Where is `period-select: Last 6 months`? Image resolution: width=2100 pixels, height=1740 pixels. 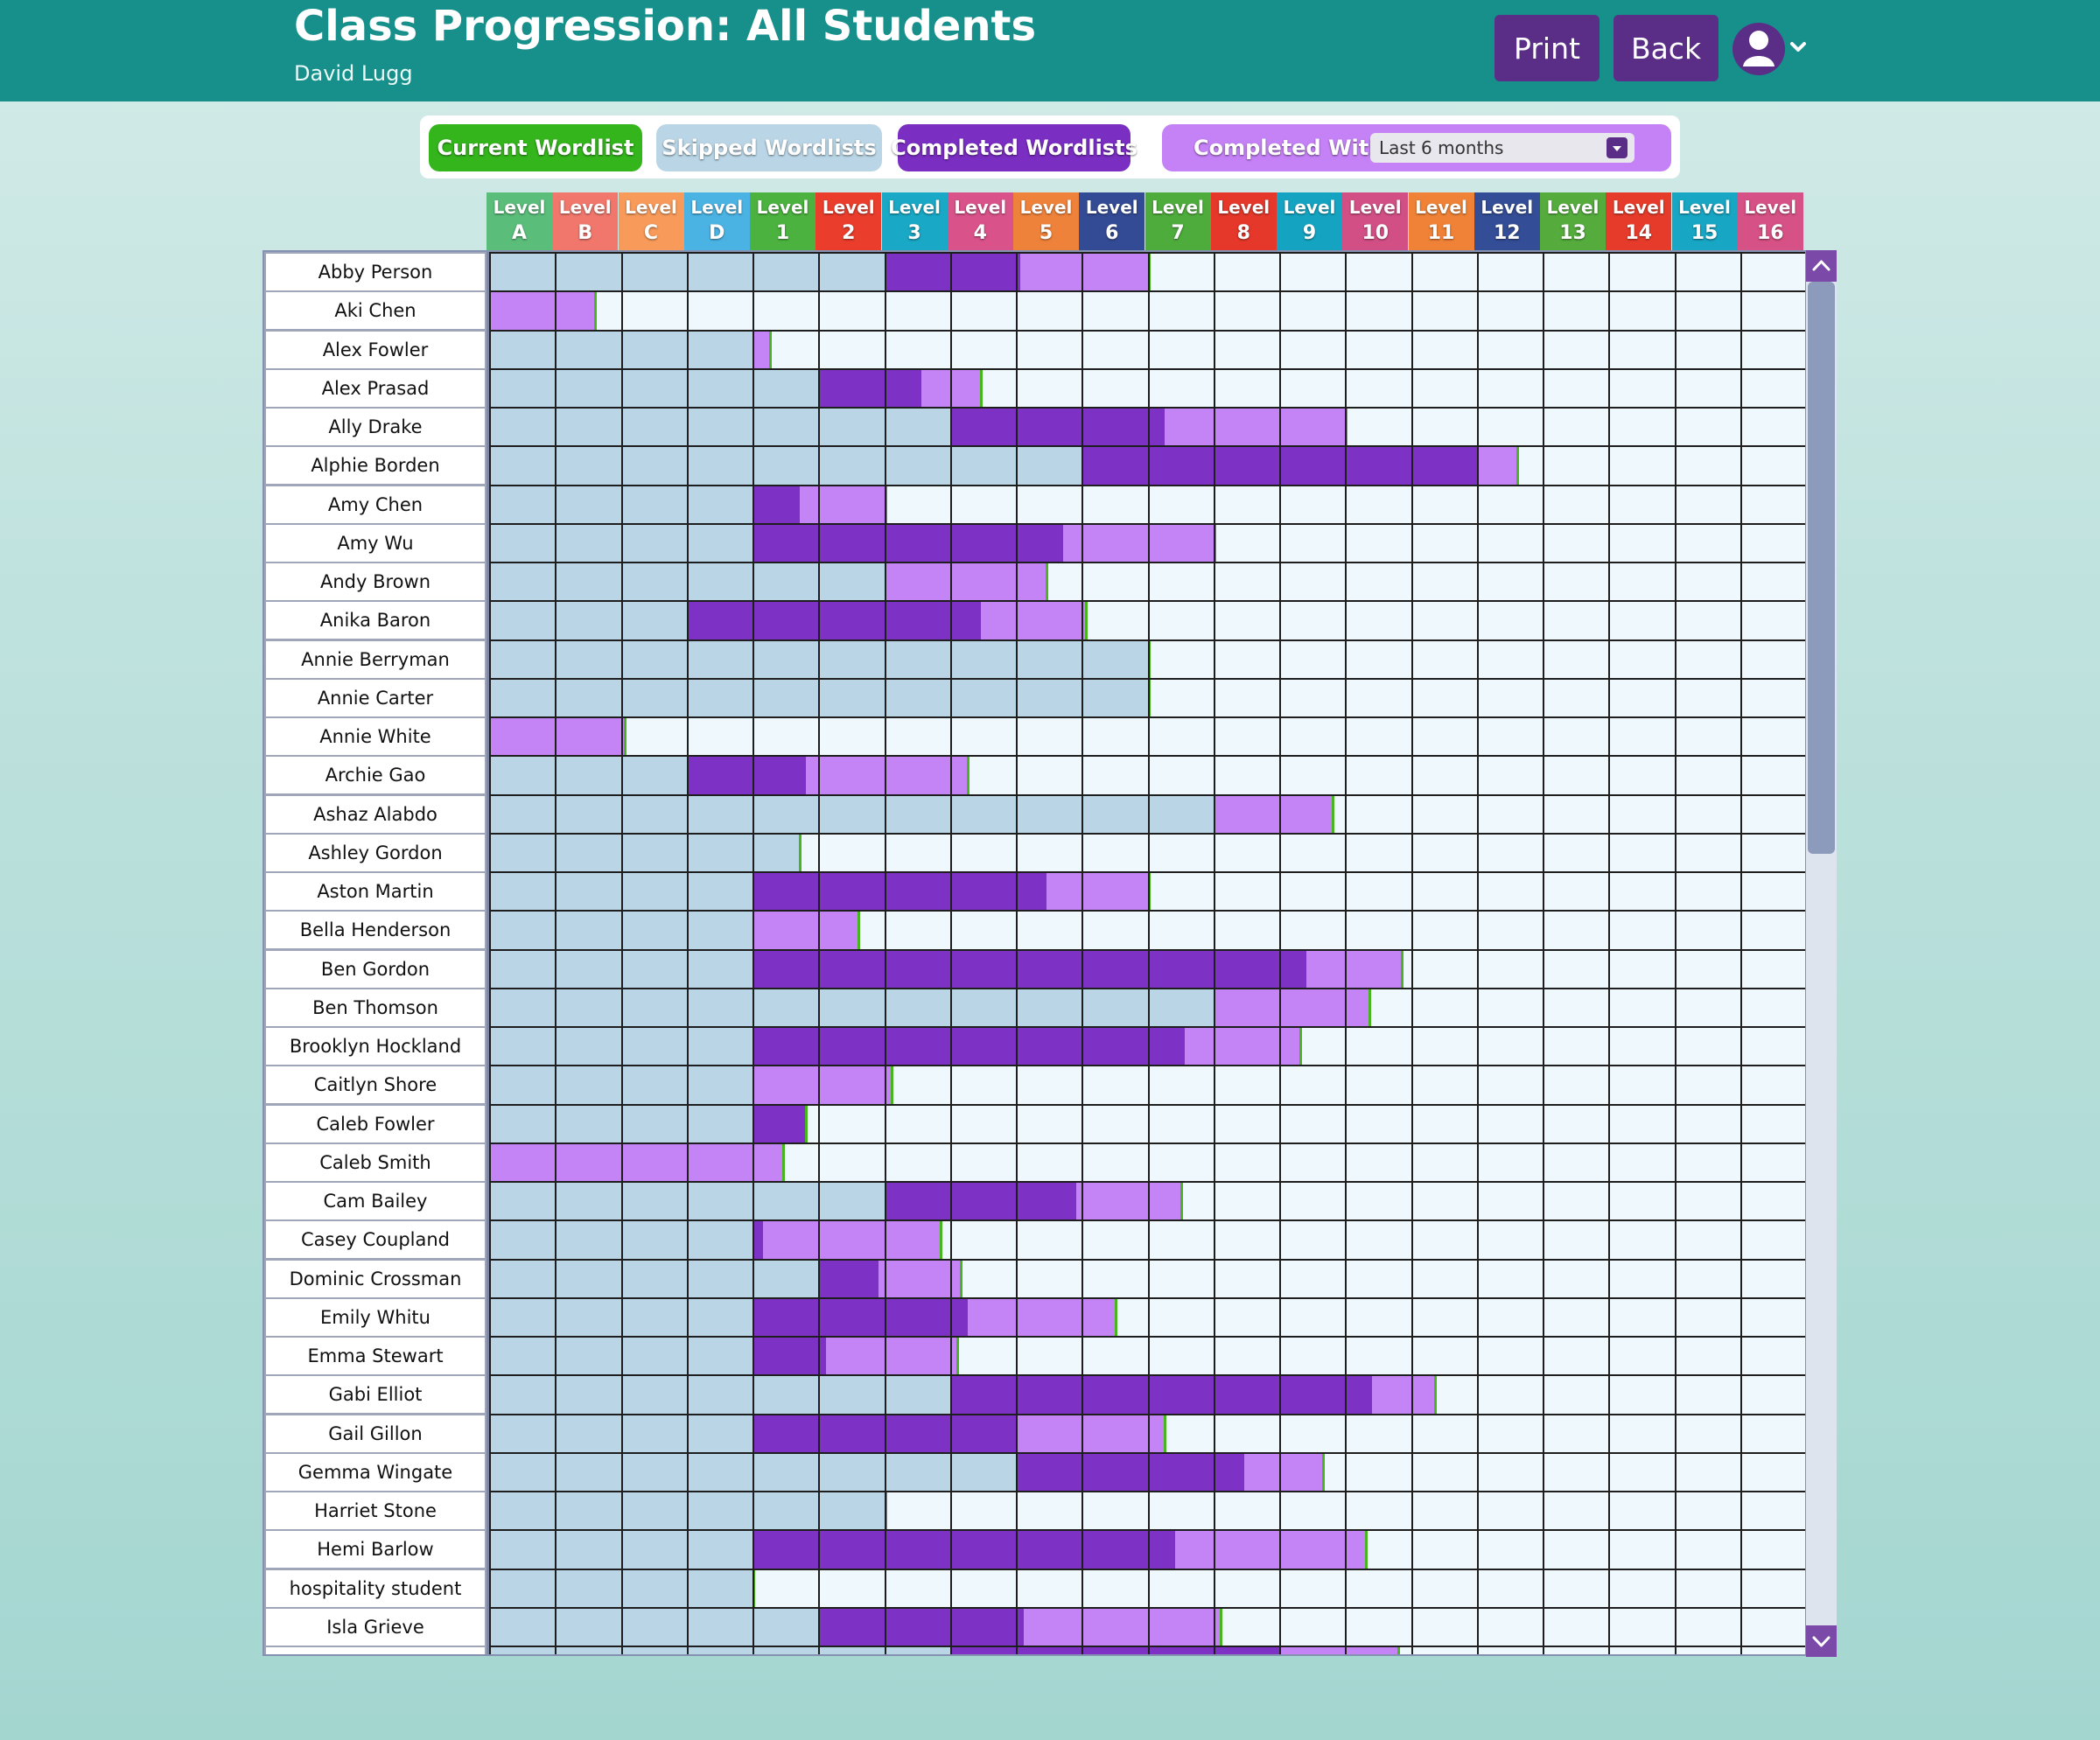
period-select: Last 6 months is located at coordinates (1502, 148).